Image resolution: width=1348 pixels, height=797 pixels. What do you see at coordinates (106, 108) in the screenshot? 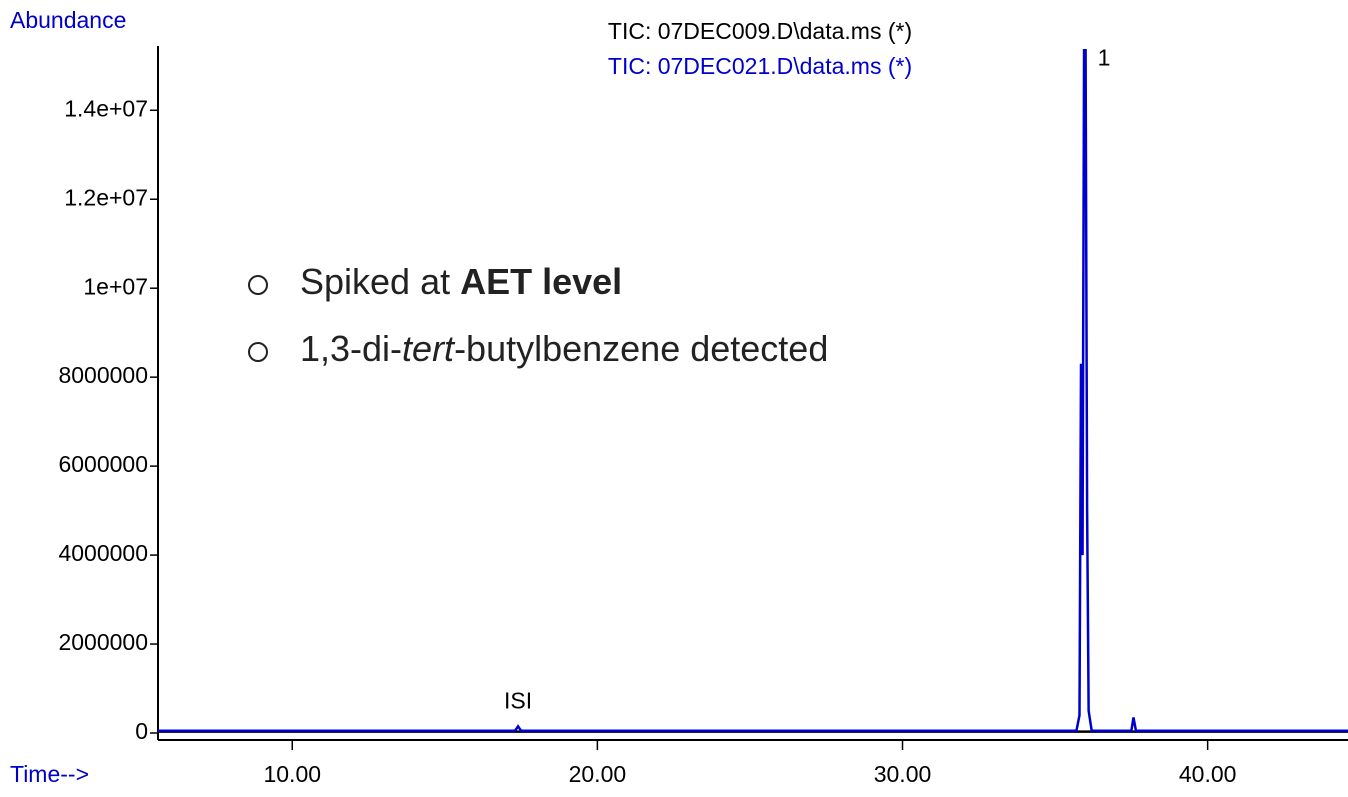
I see `y-tick-label: 1.4e+07` at bounding box center [106, 108].